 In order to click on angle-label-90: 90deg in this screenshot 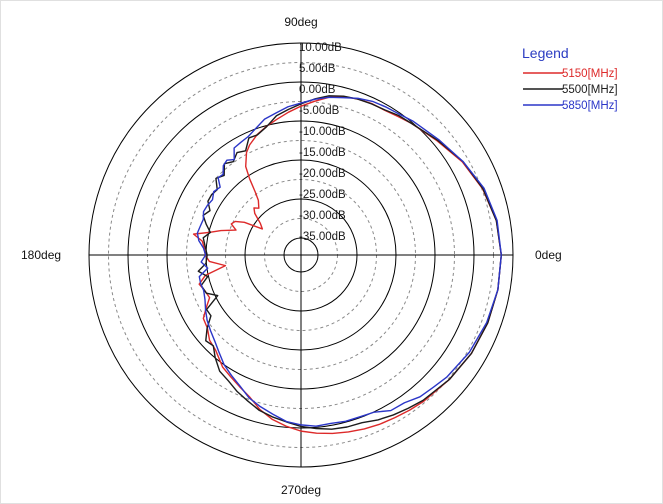, I will do `click(300, 22)`.